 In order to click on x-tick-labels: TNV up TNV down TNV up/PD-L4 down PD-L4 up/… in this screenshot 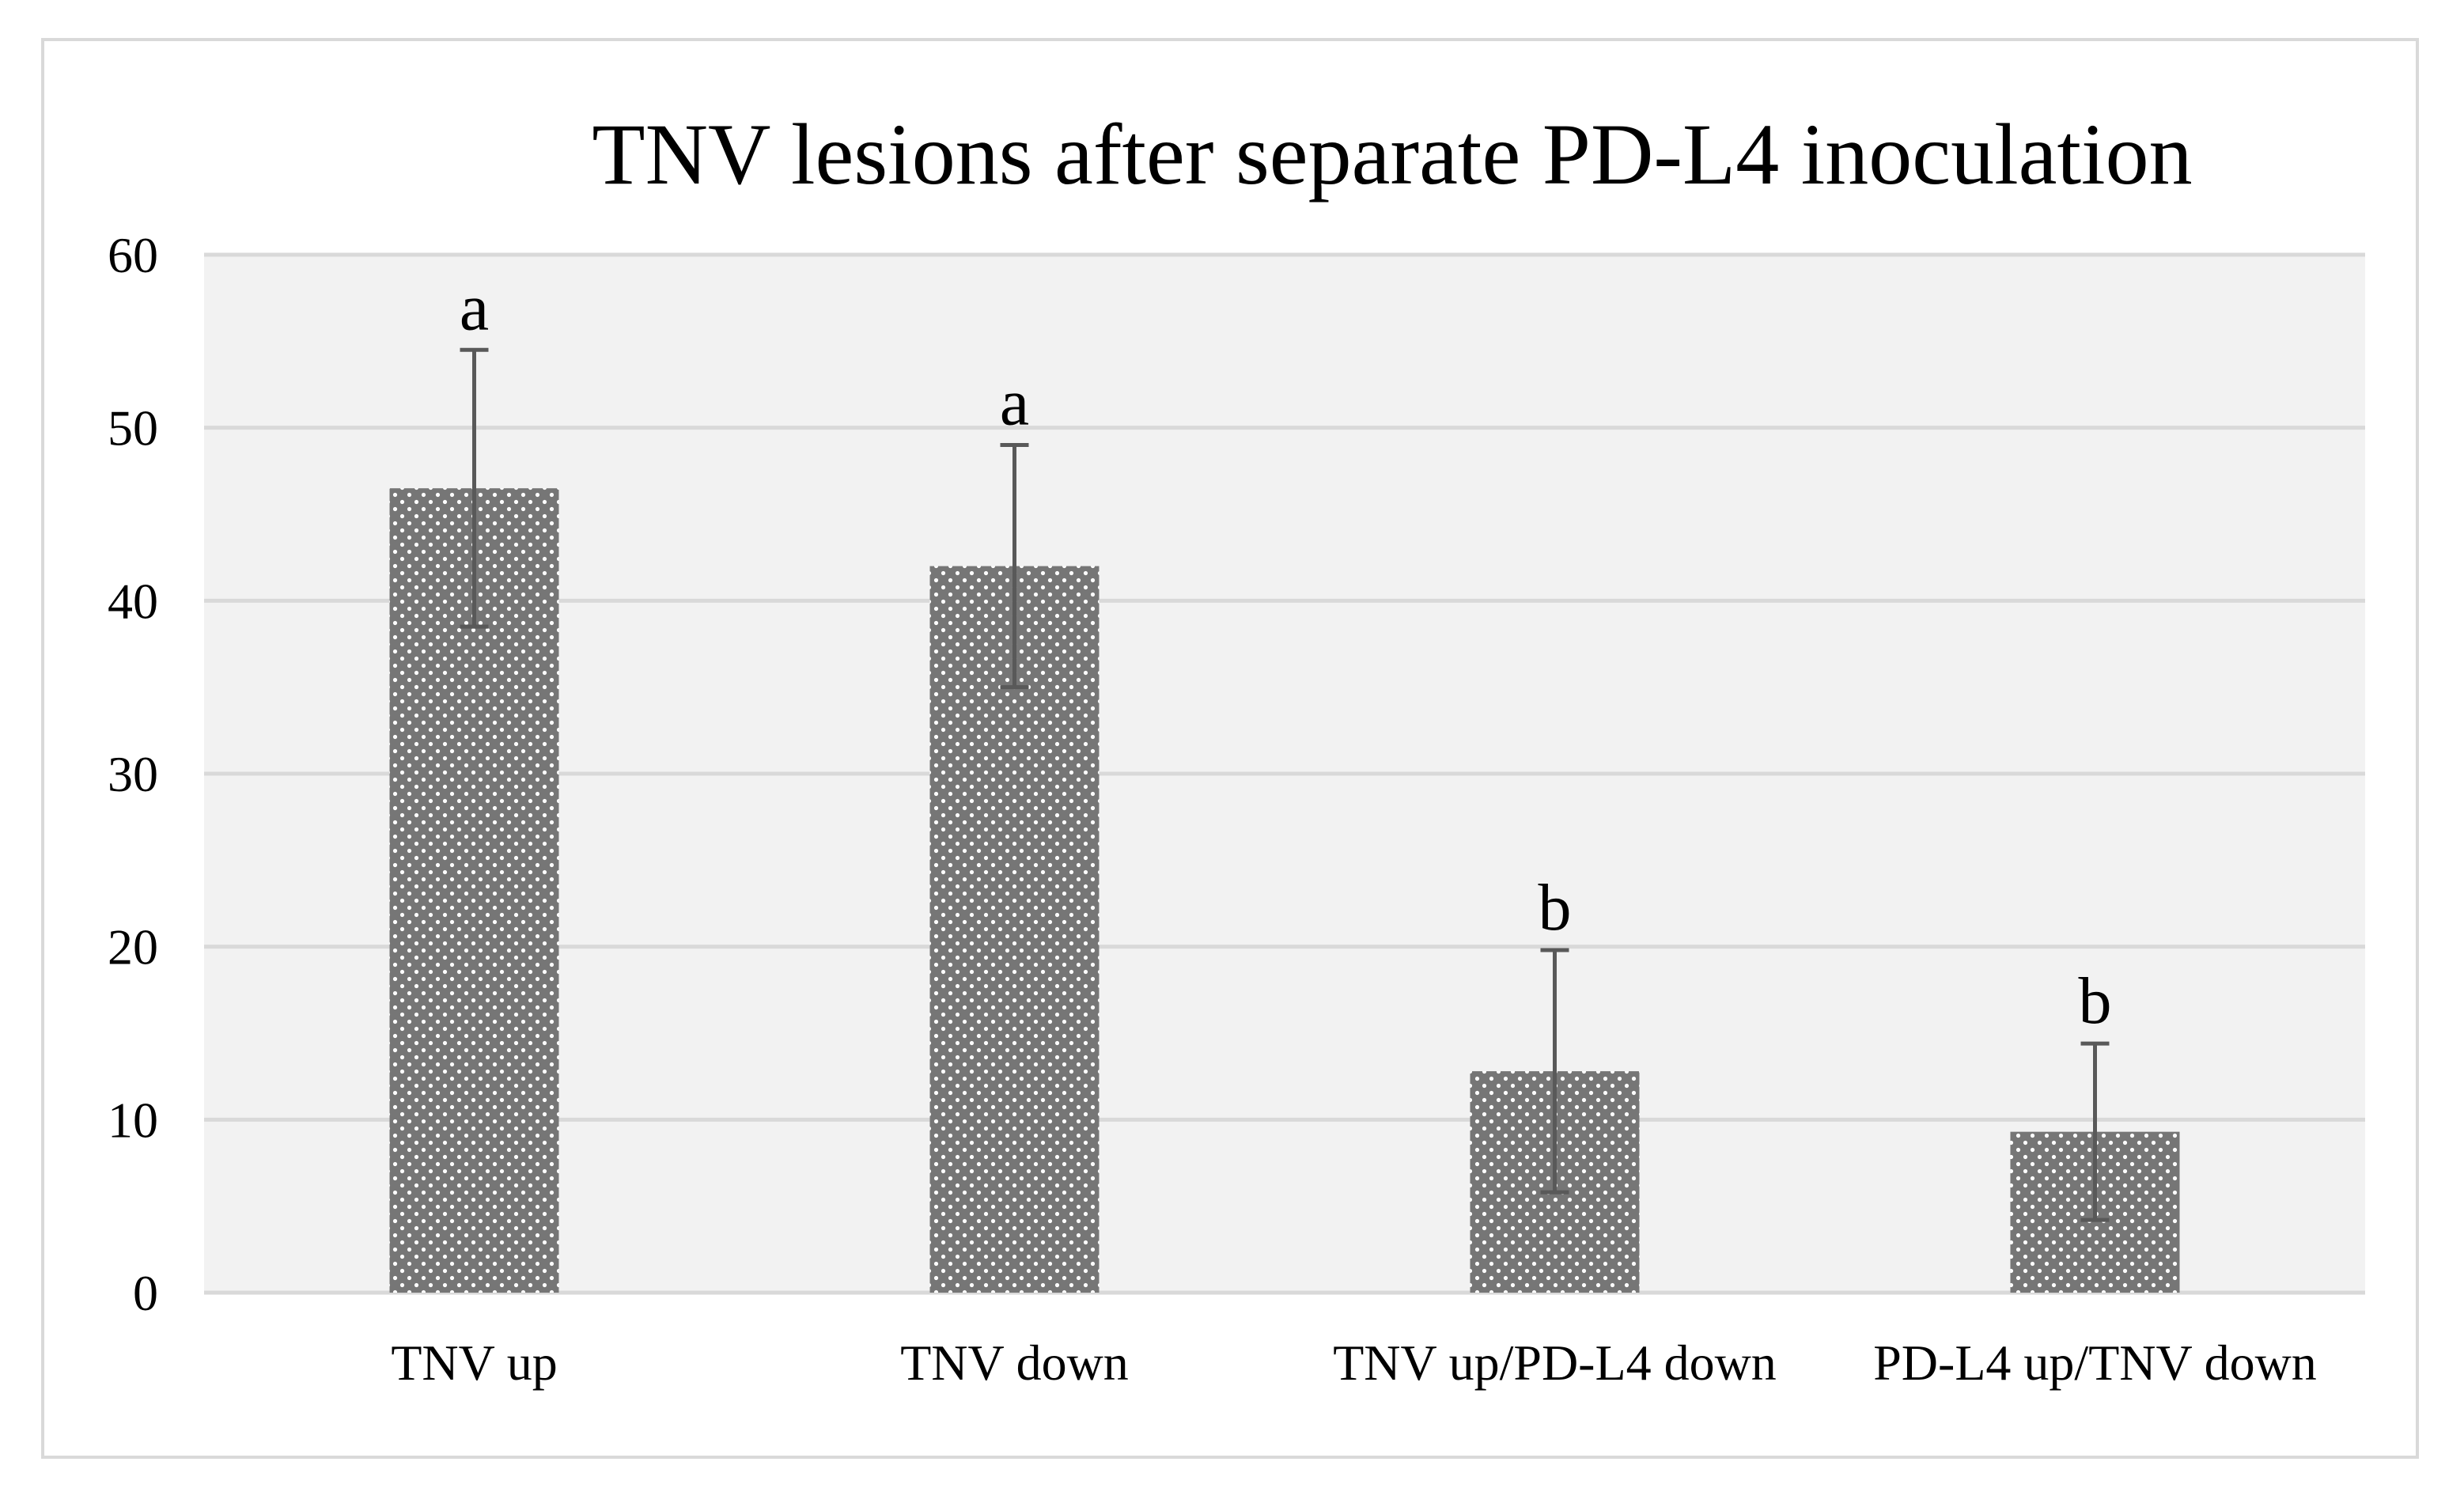, I will do `click(1353, 1363)`.